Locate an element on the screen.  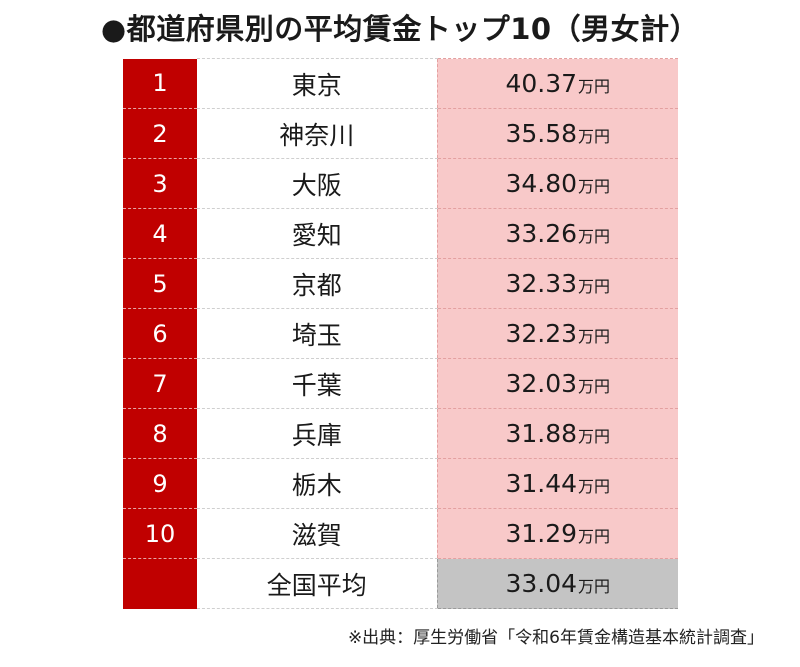
wage-cell: 32.03万円 is located at coordinates (557, 383).